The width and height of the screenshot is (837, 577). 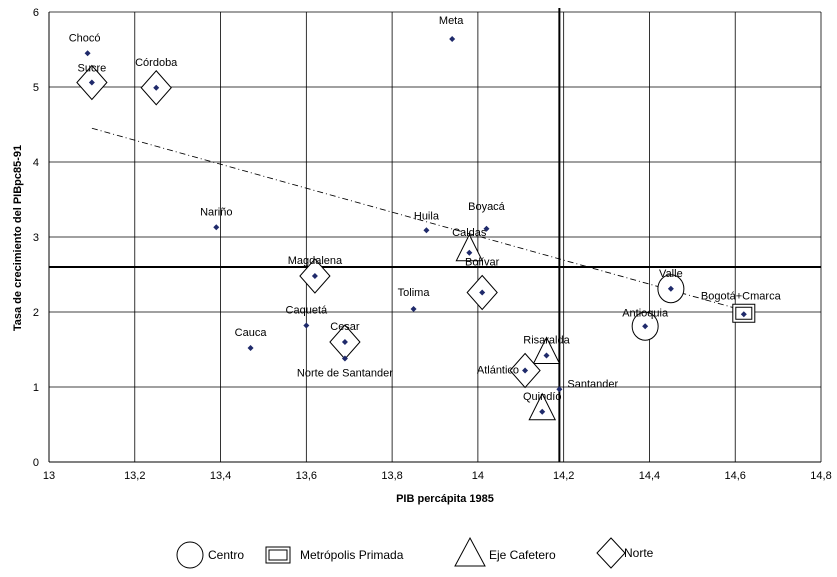 I want to click on point-label: Sucre, so click(x=92, y=69).